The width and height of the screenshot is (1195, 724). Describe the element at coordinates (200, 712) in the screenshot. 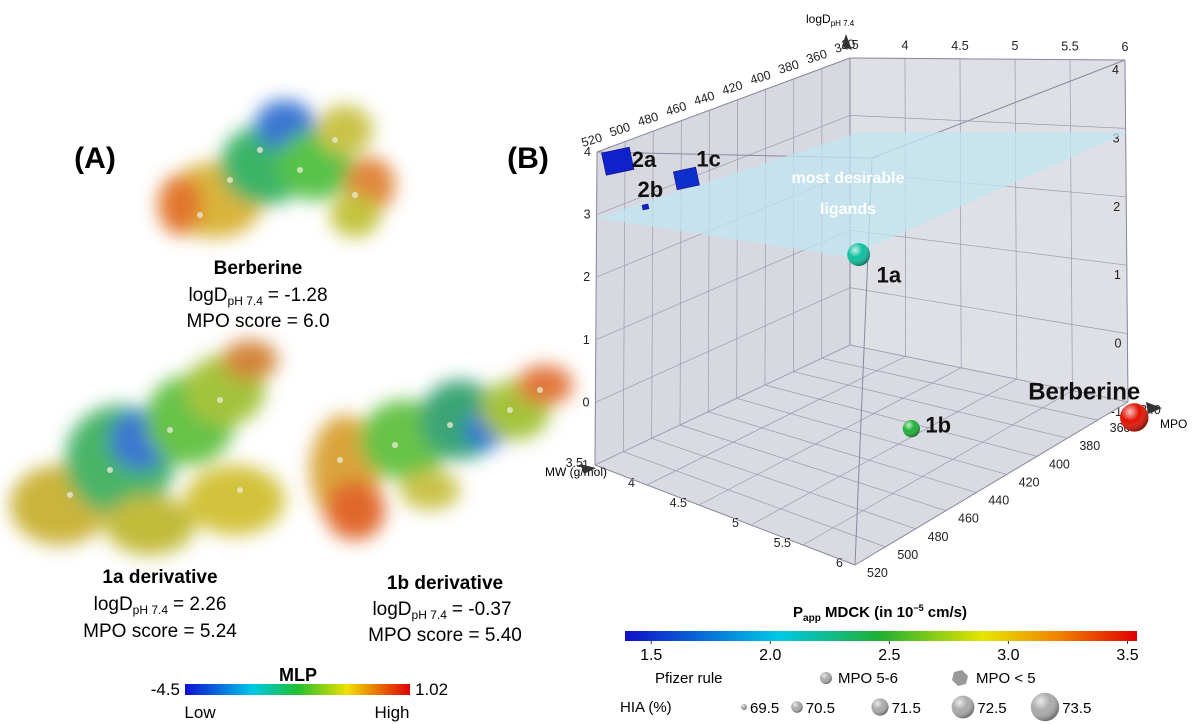

I see `colorbar-low: Low` at that location.